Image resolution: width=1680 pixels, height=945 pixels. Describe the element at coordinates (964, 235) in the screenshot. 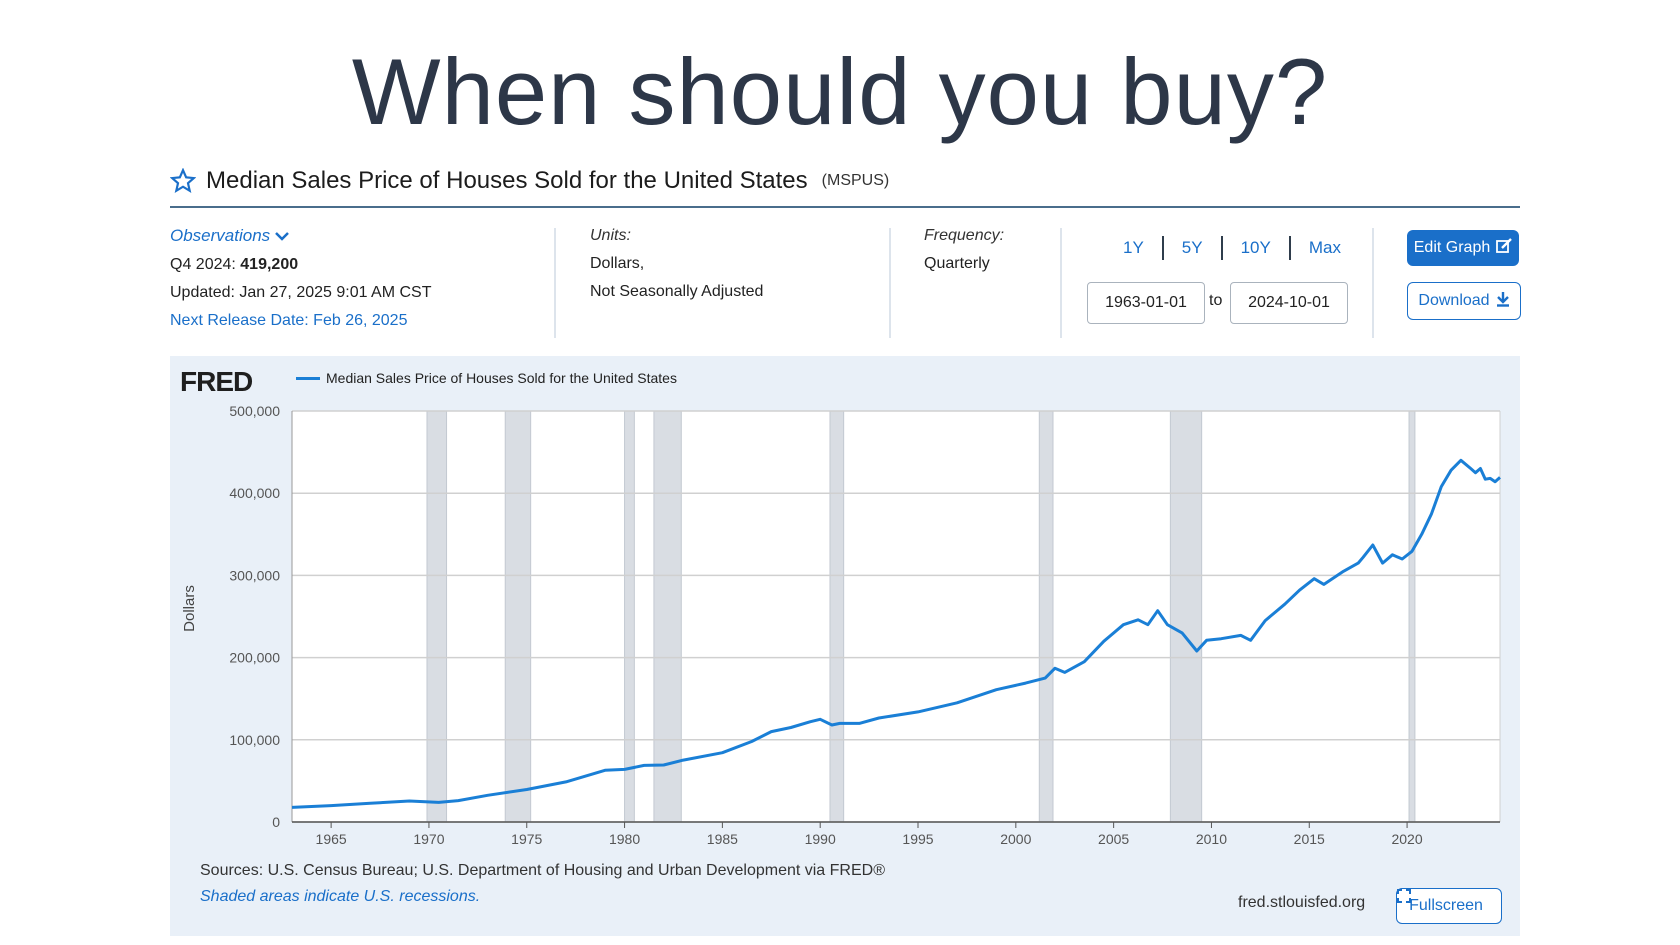

I see `frequency-label: Frequency:` at that location.